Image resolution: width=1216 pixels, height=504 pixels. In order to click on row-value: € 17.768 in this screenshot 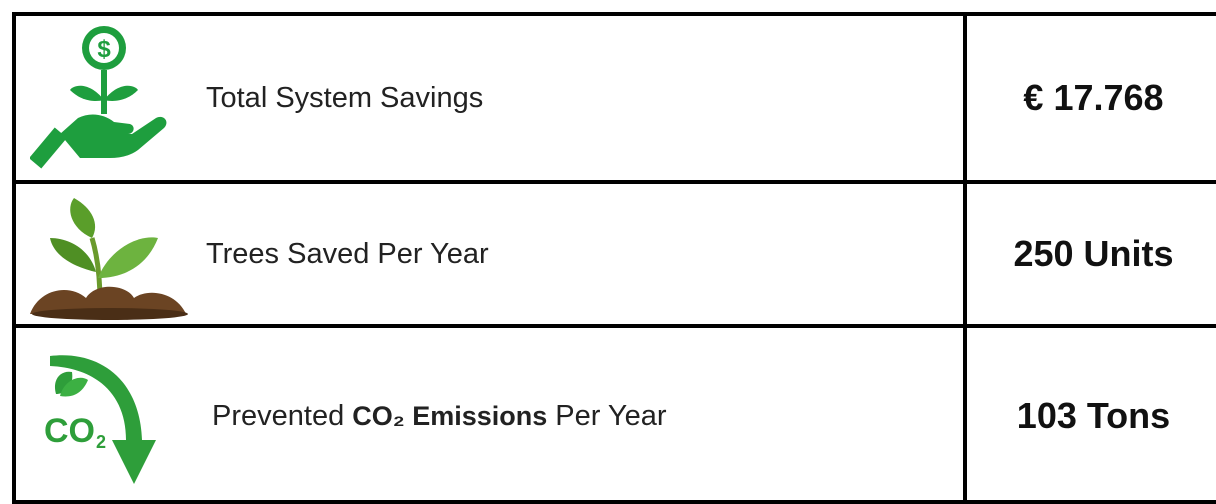, I will do `click(1093, 97)`.